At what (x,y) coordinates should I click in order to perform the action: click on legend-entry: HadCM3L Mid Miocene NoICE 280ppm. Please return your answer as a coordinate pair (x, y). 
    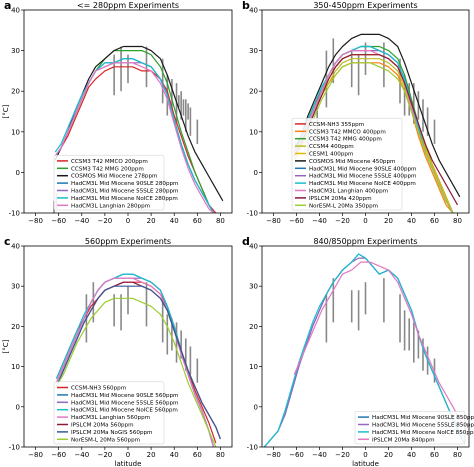
    Looking at the image, I should click on (124, 199).